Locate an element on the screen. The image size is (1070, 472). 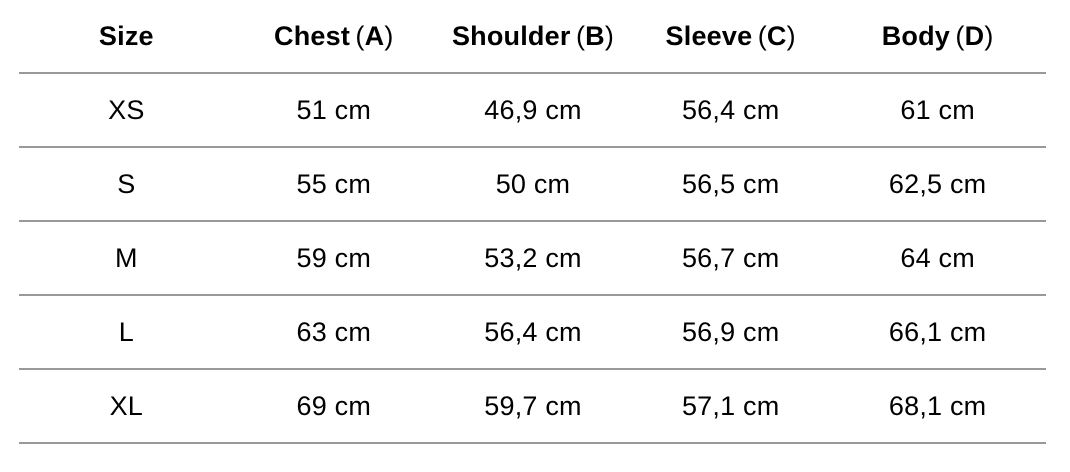
column-header-label: Shoulder is located at coordinates (511, 35).